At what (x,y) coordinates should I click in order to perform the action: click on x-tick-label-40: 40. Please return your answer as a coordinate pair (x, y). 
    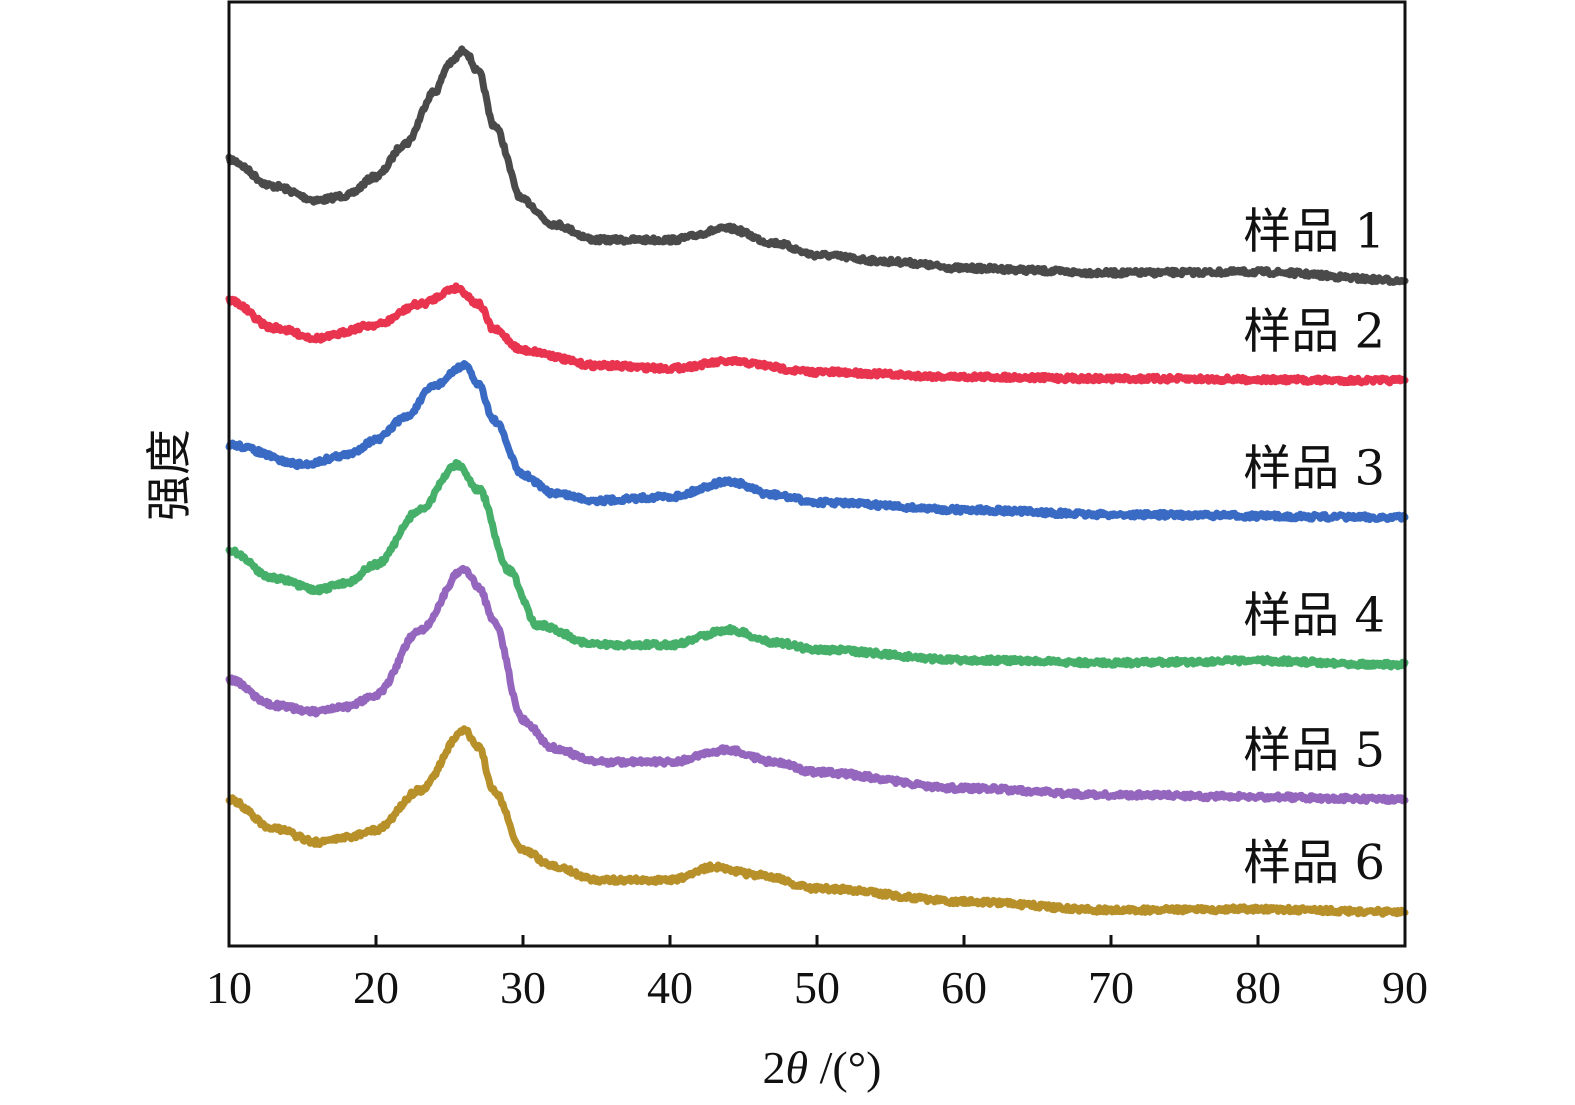
    Looking at the image, I should click on (670, 987).